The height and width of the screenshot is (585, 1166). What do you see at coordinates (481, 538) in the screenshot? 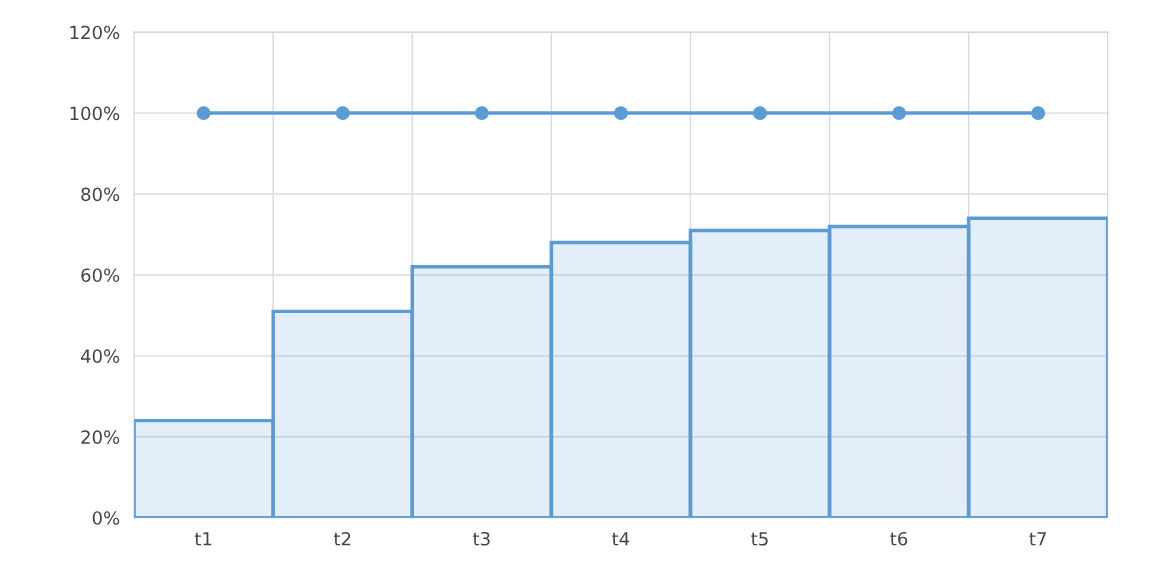
I see `x-tick-label: t3` at bounding box center [481, 538].